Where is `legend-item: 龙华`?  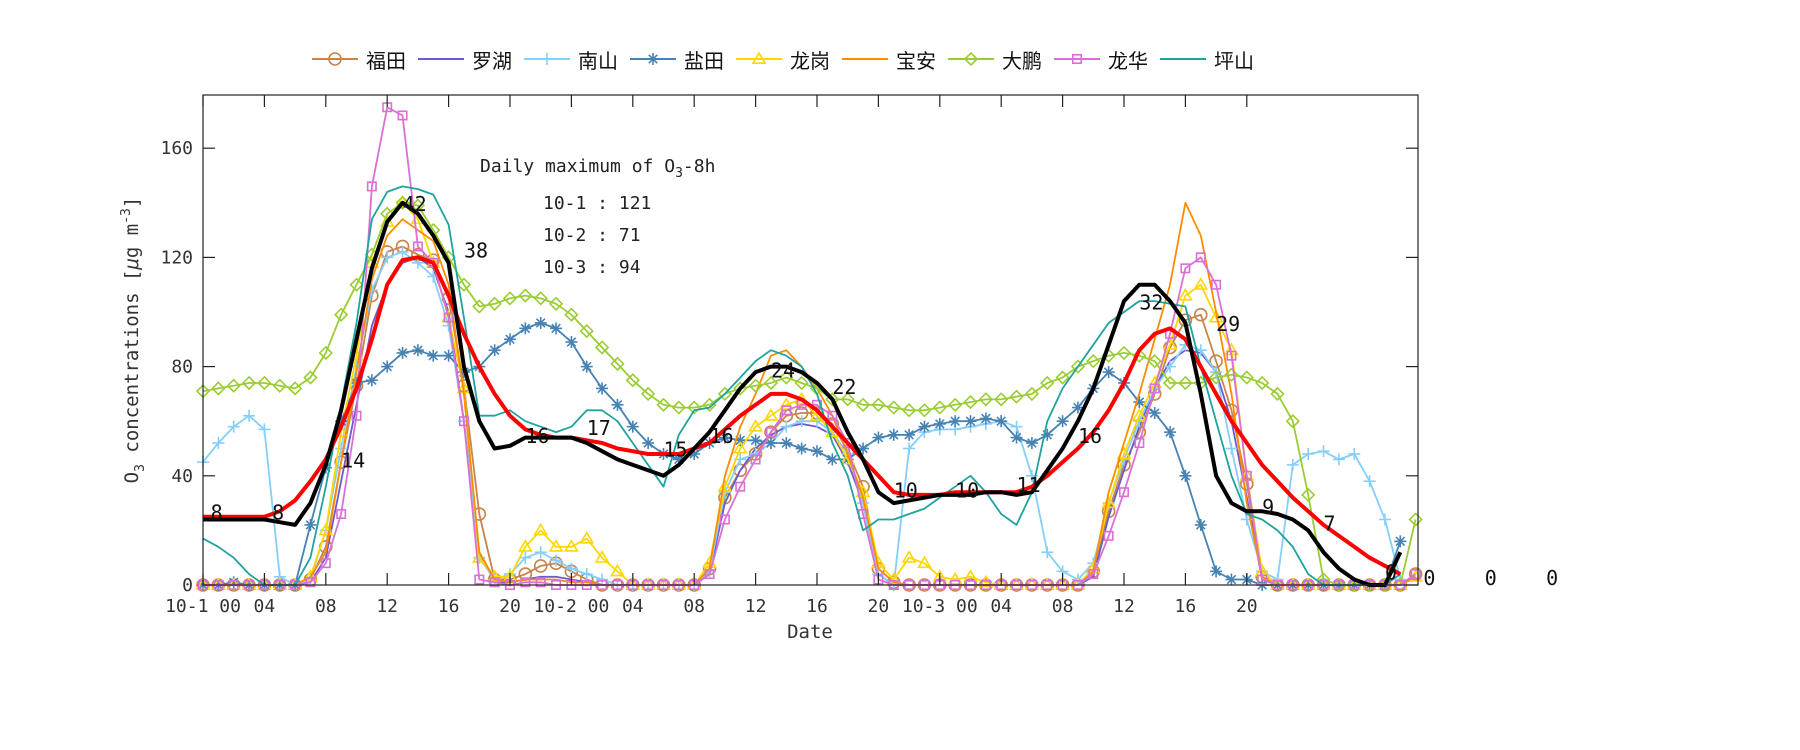
legend-item: 龙华 is located at coordinates (1100, 59).